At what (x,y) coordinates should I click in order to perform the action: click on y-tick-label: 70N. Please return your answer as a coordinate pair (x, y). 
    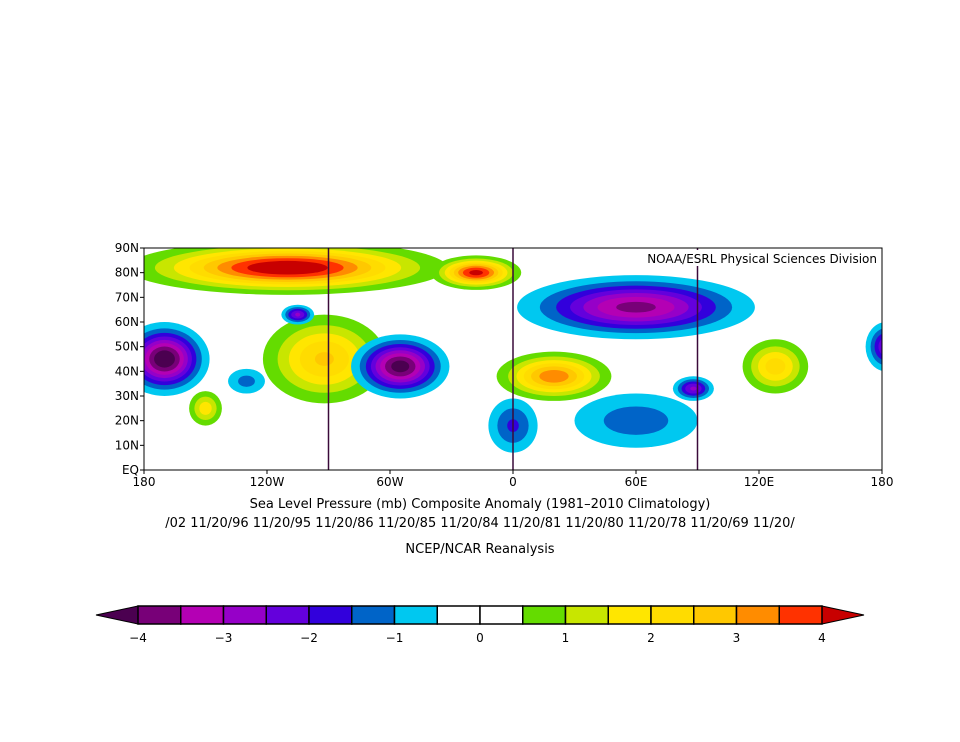
    Looking at the image, I should click on (127, 297).